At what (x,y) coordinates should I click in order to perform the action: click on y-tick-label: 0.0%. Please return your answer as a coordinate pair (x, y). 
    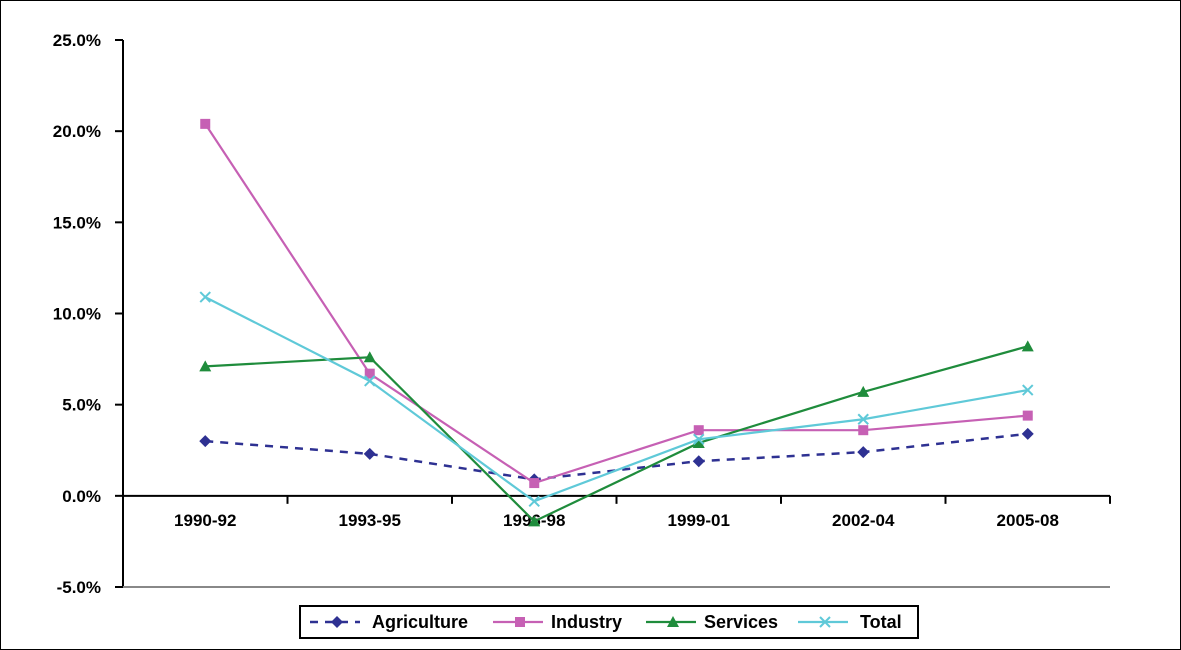
    Looking at the image, I should click on (81, 496).